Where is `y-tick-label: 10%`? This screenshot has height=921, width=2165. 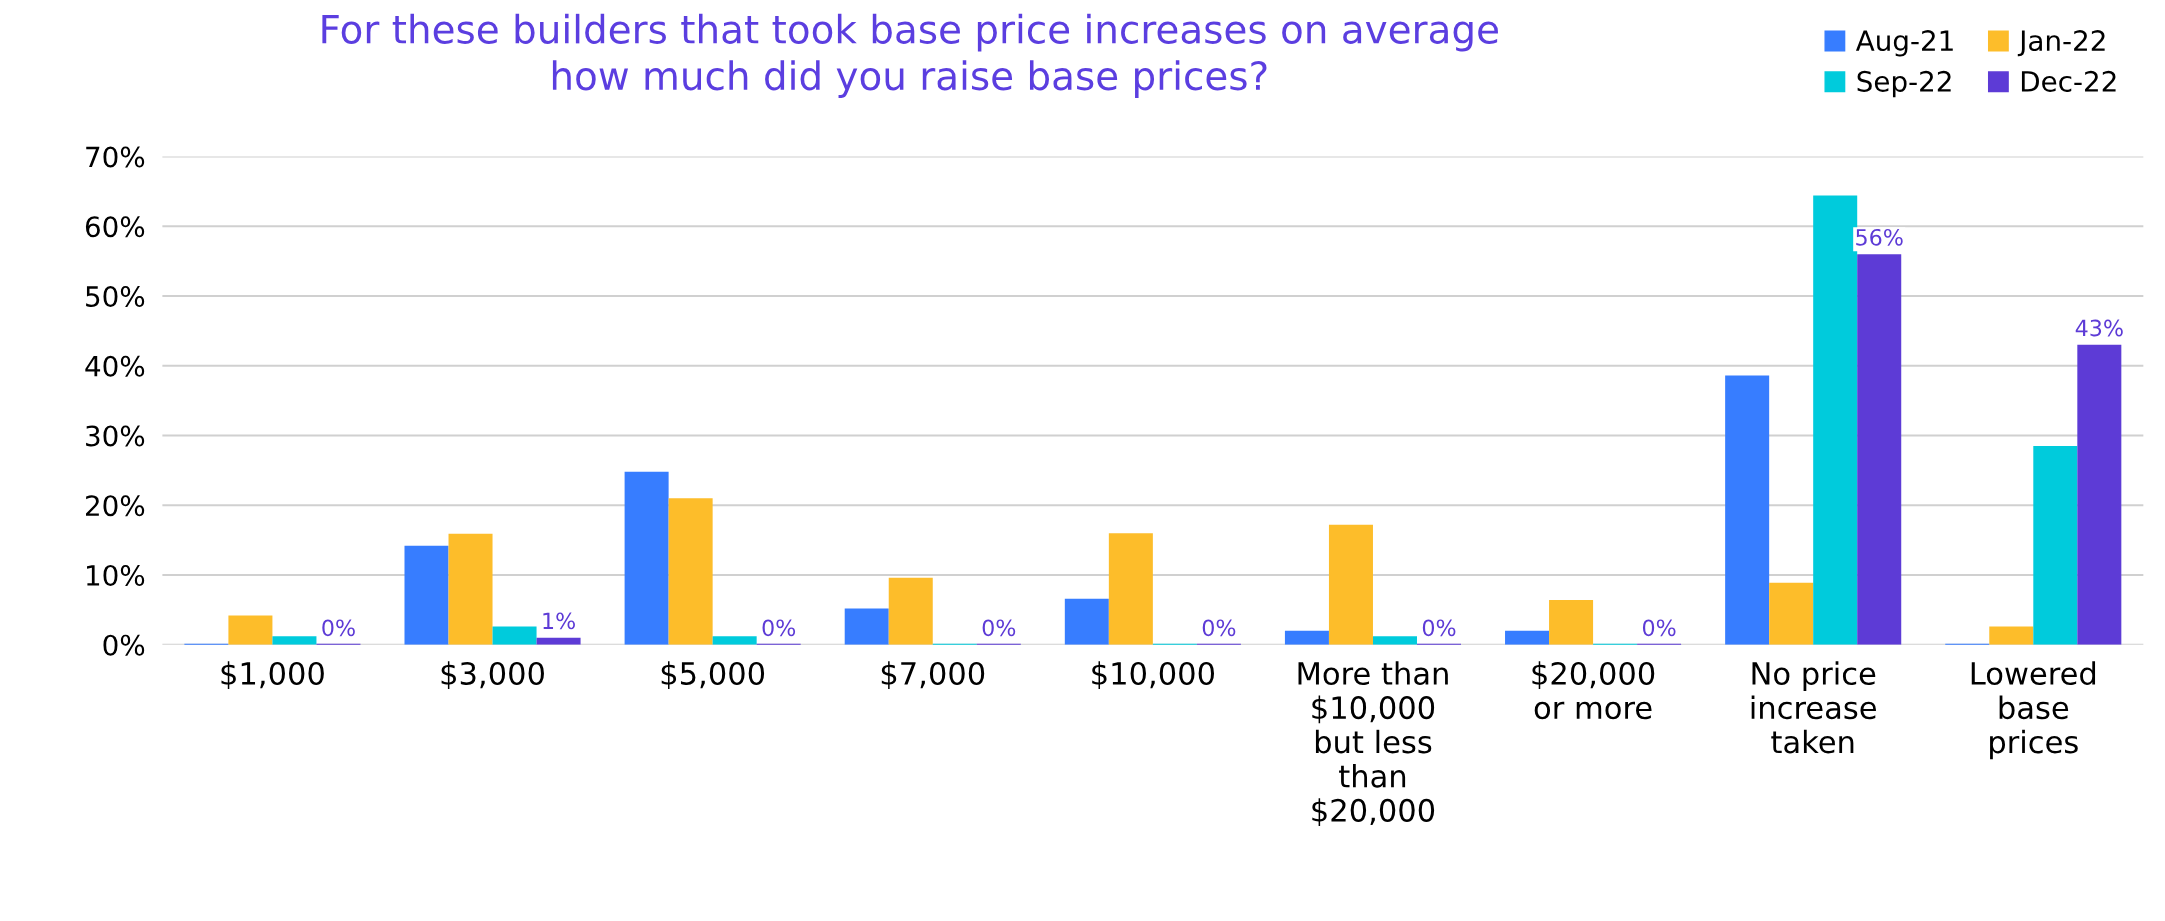 y-tick-label: 10% is located at coordinates (116, 575).